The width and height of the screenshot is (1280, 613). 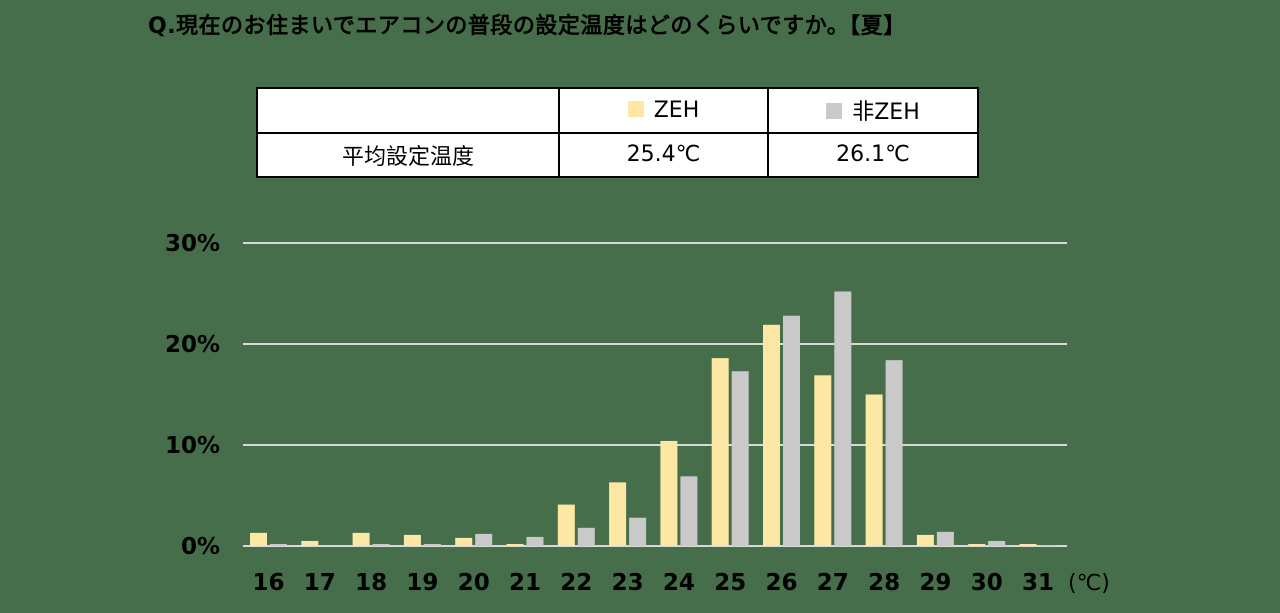 I want to click on x-tick-label: 26, so click(x=781, y=583).